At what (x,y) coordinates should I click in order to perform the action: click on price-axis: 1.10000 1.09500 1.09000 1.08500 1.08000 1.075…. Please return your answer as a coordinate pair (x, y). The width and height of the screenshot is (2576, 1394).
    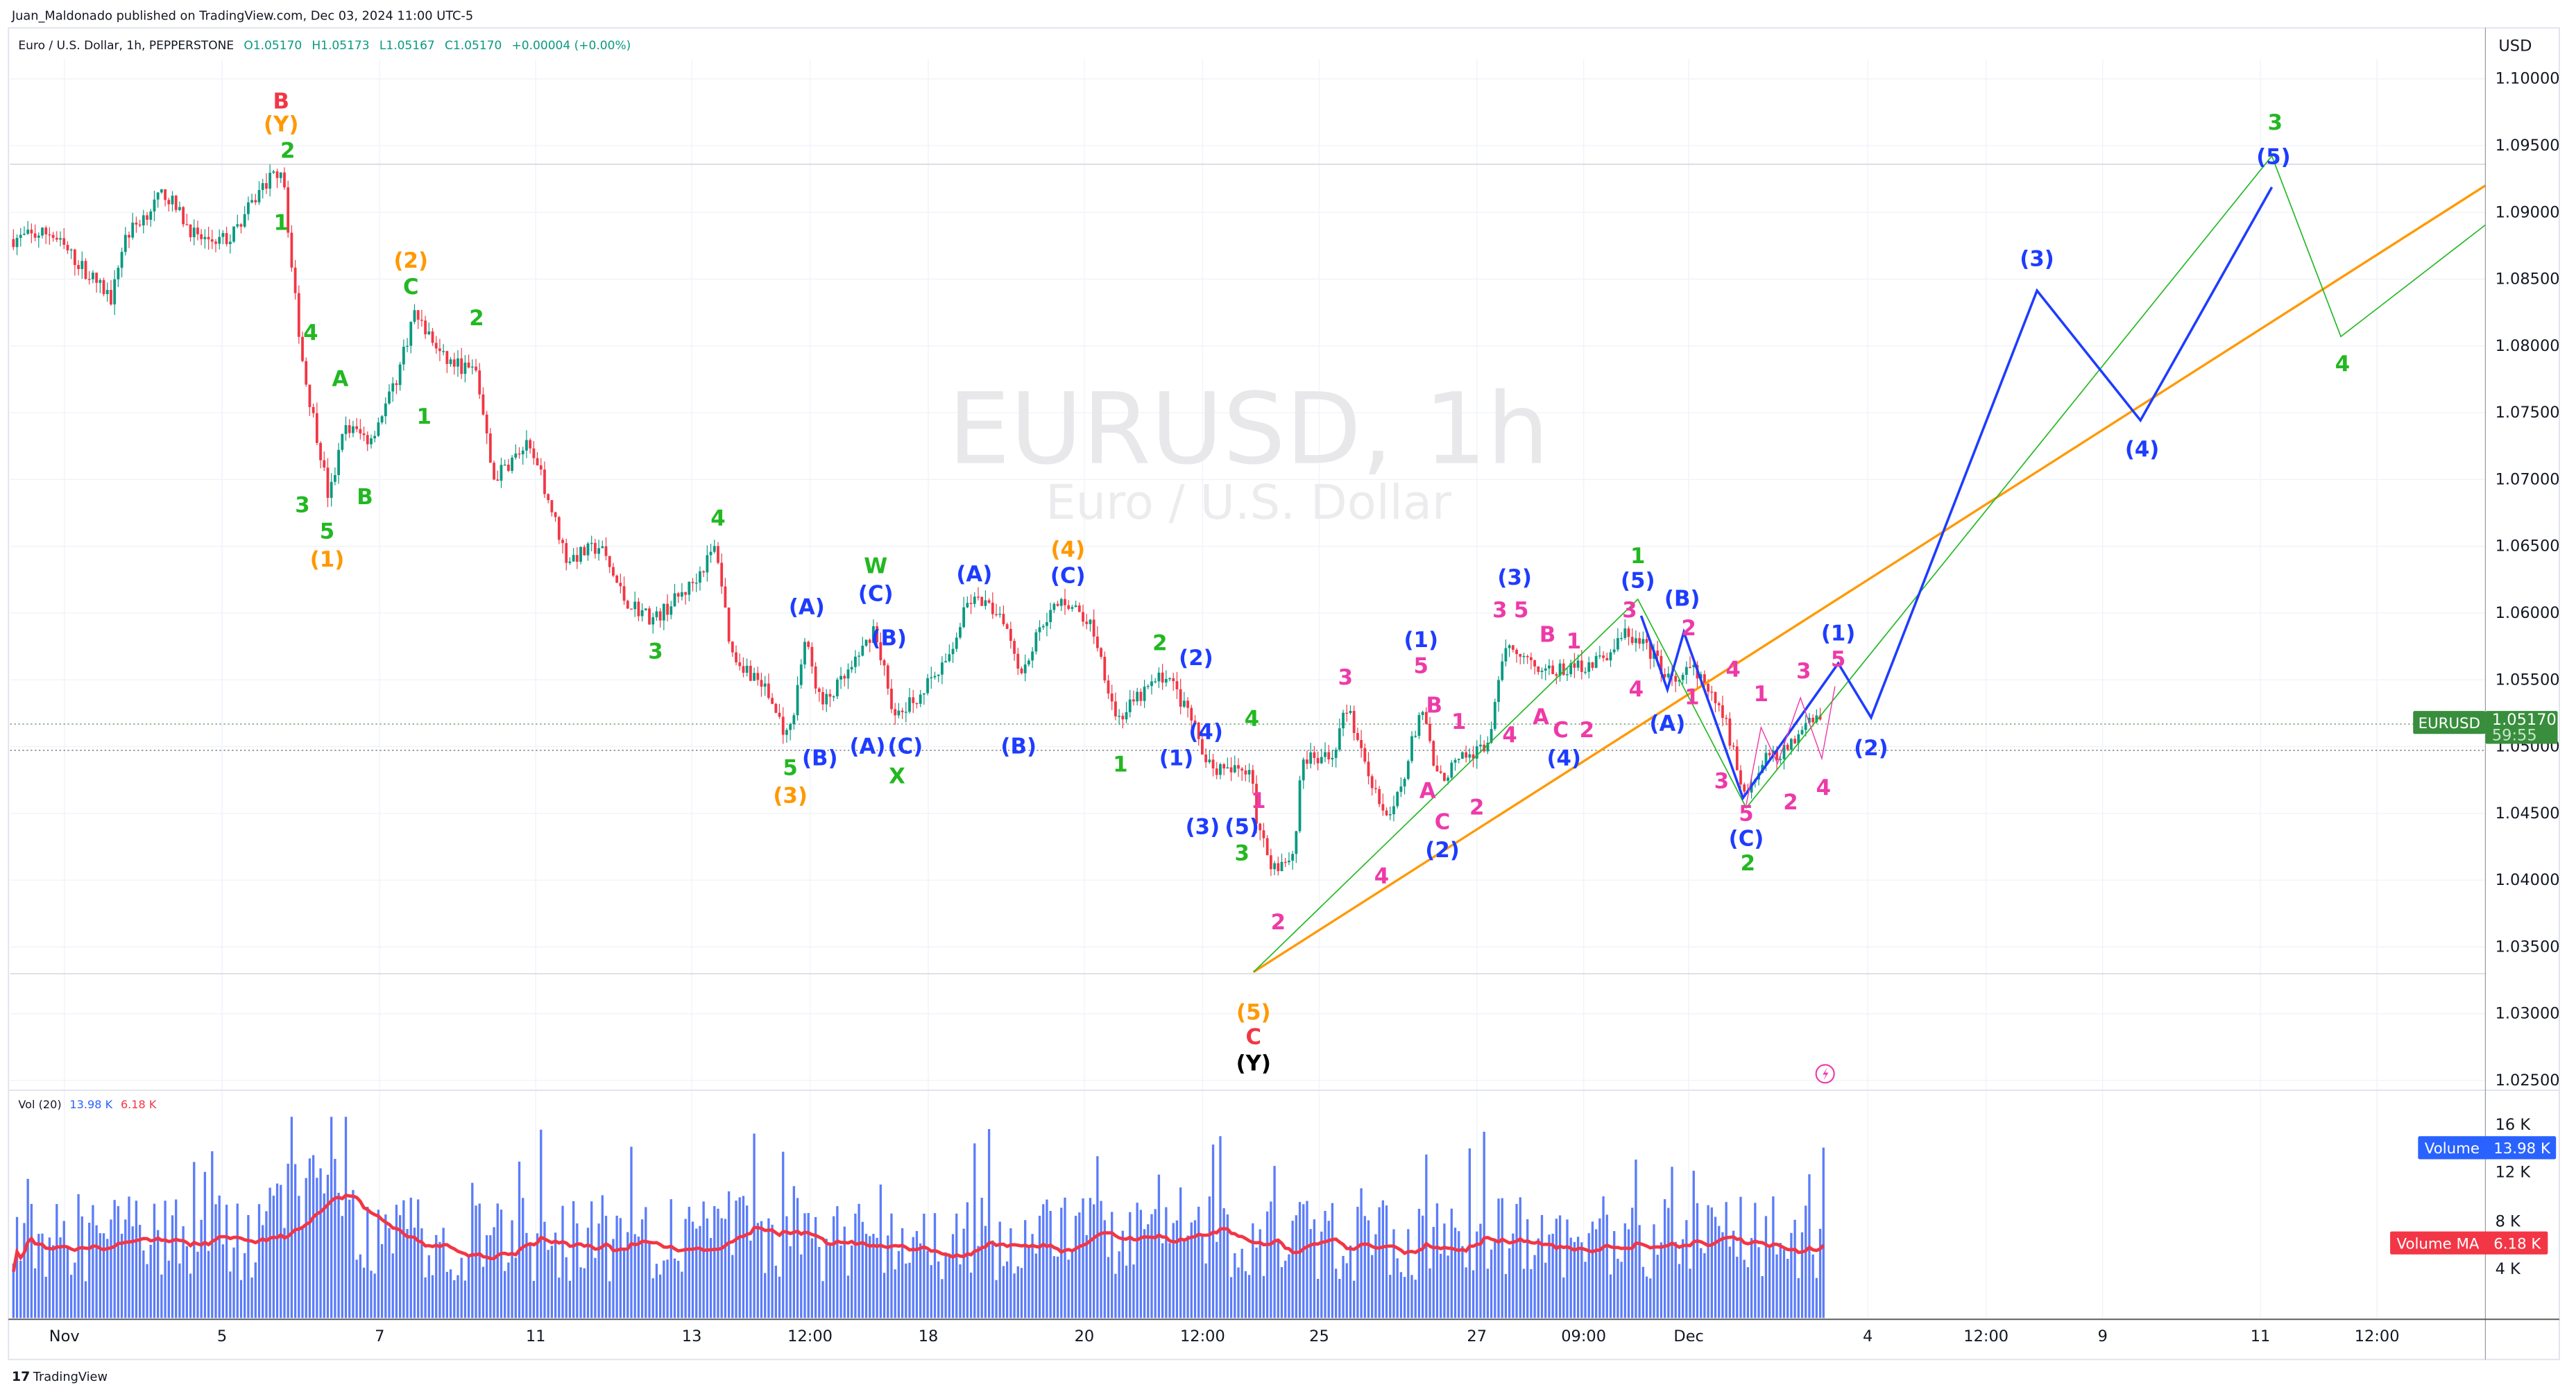
    Looking at the image, I should click on (2528, 580).